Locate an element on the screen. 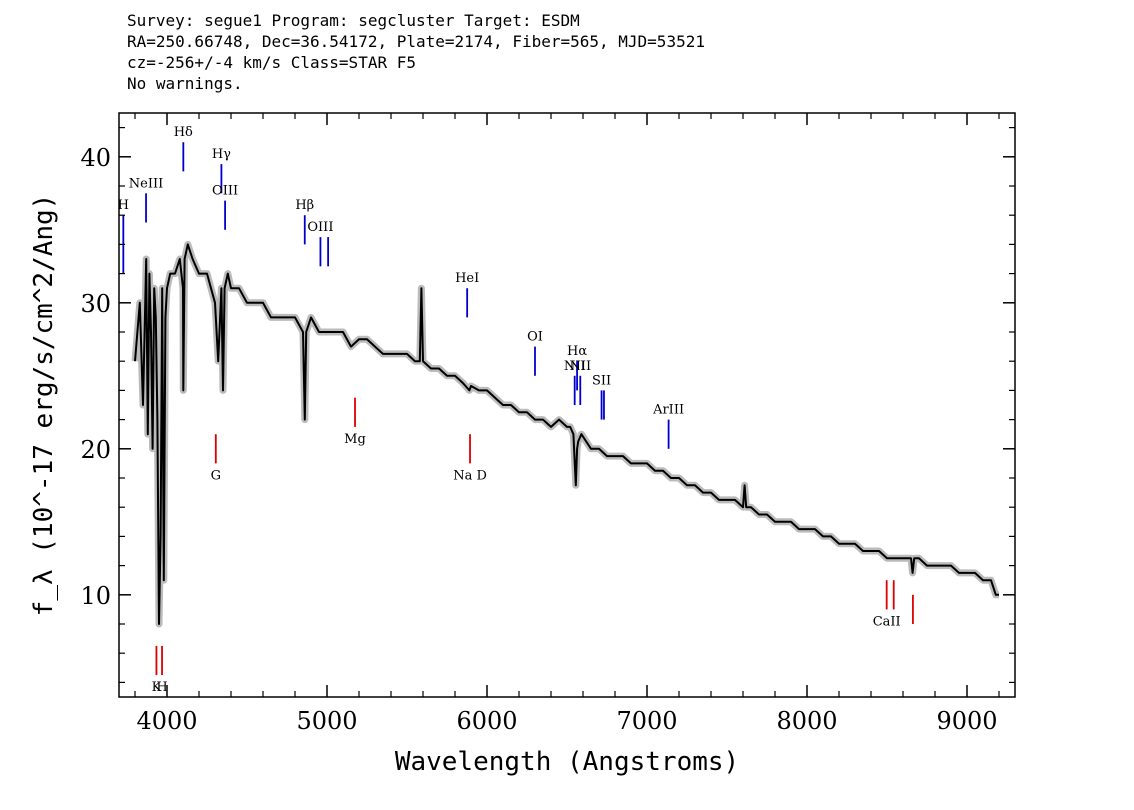 The image size is (1134, 810). emission-line-label: Hβ is located at coordinates (304, 205).